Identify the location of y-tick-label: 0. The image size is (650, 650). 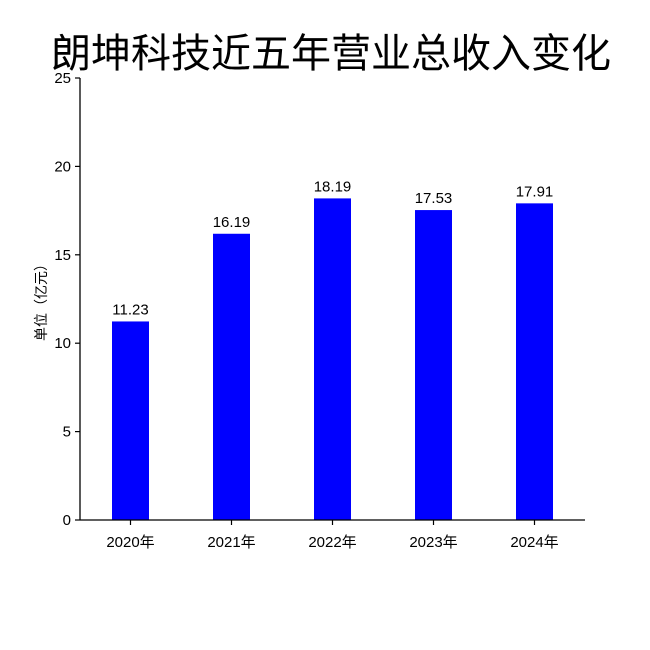
(67, 520).